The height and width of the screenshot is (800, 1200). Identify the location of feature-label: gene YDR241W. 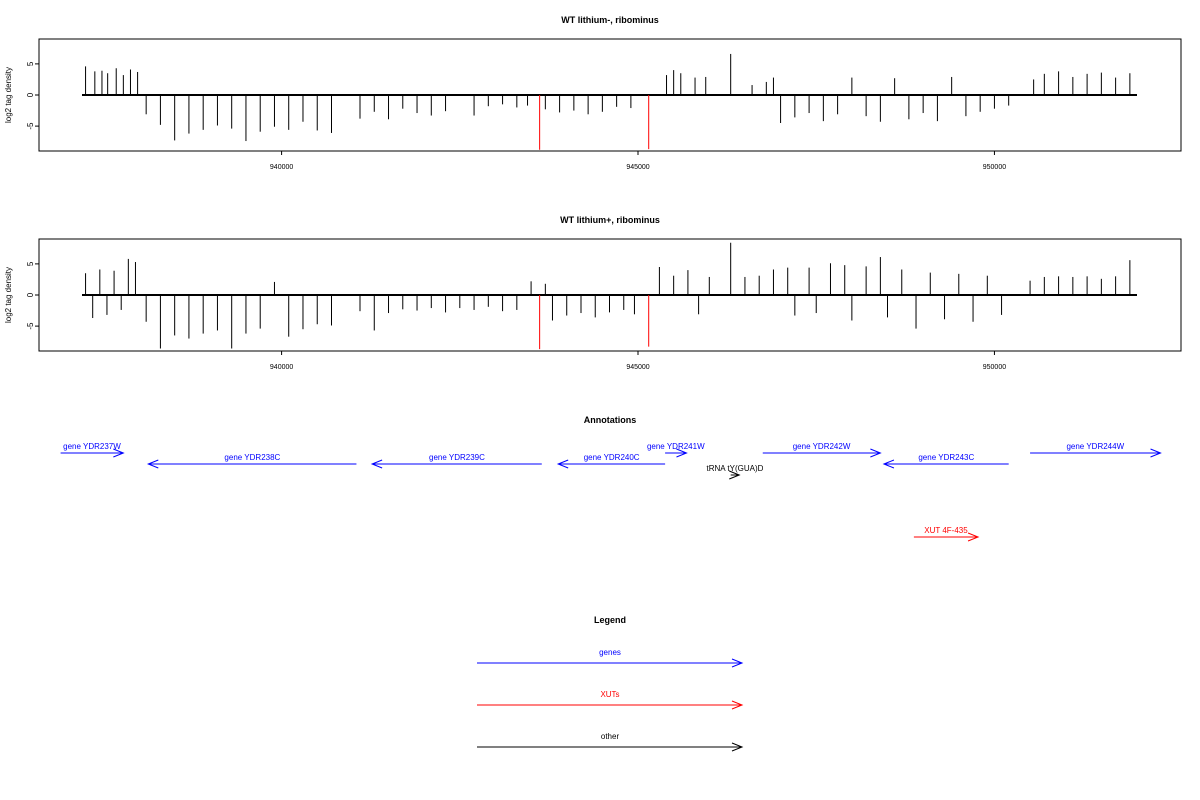
(676, 446).